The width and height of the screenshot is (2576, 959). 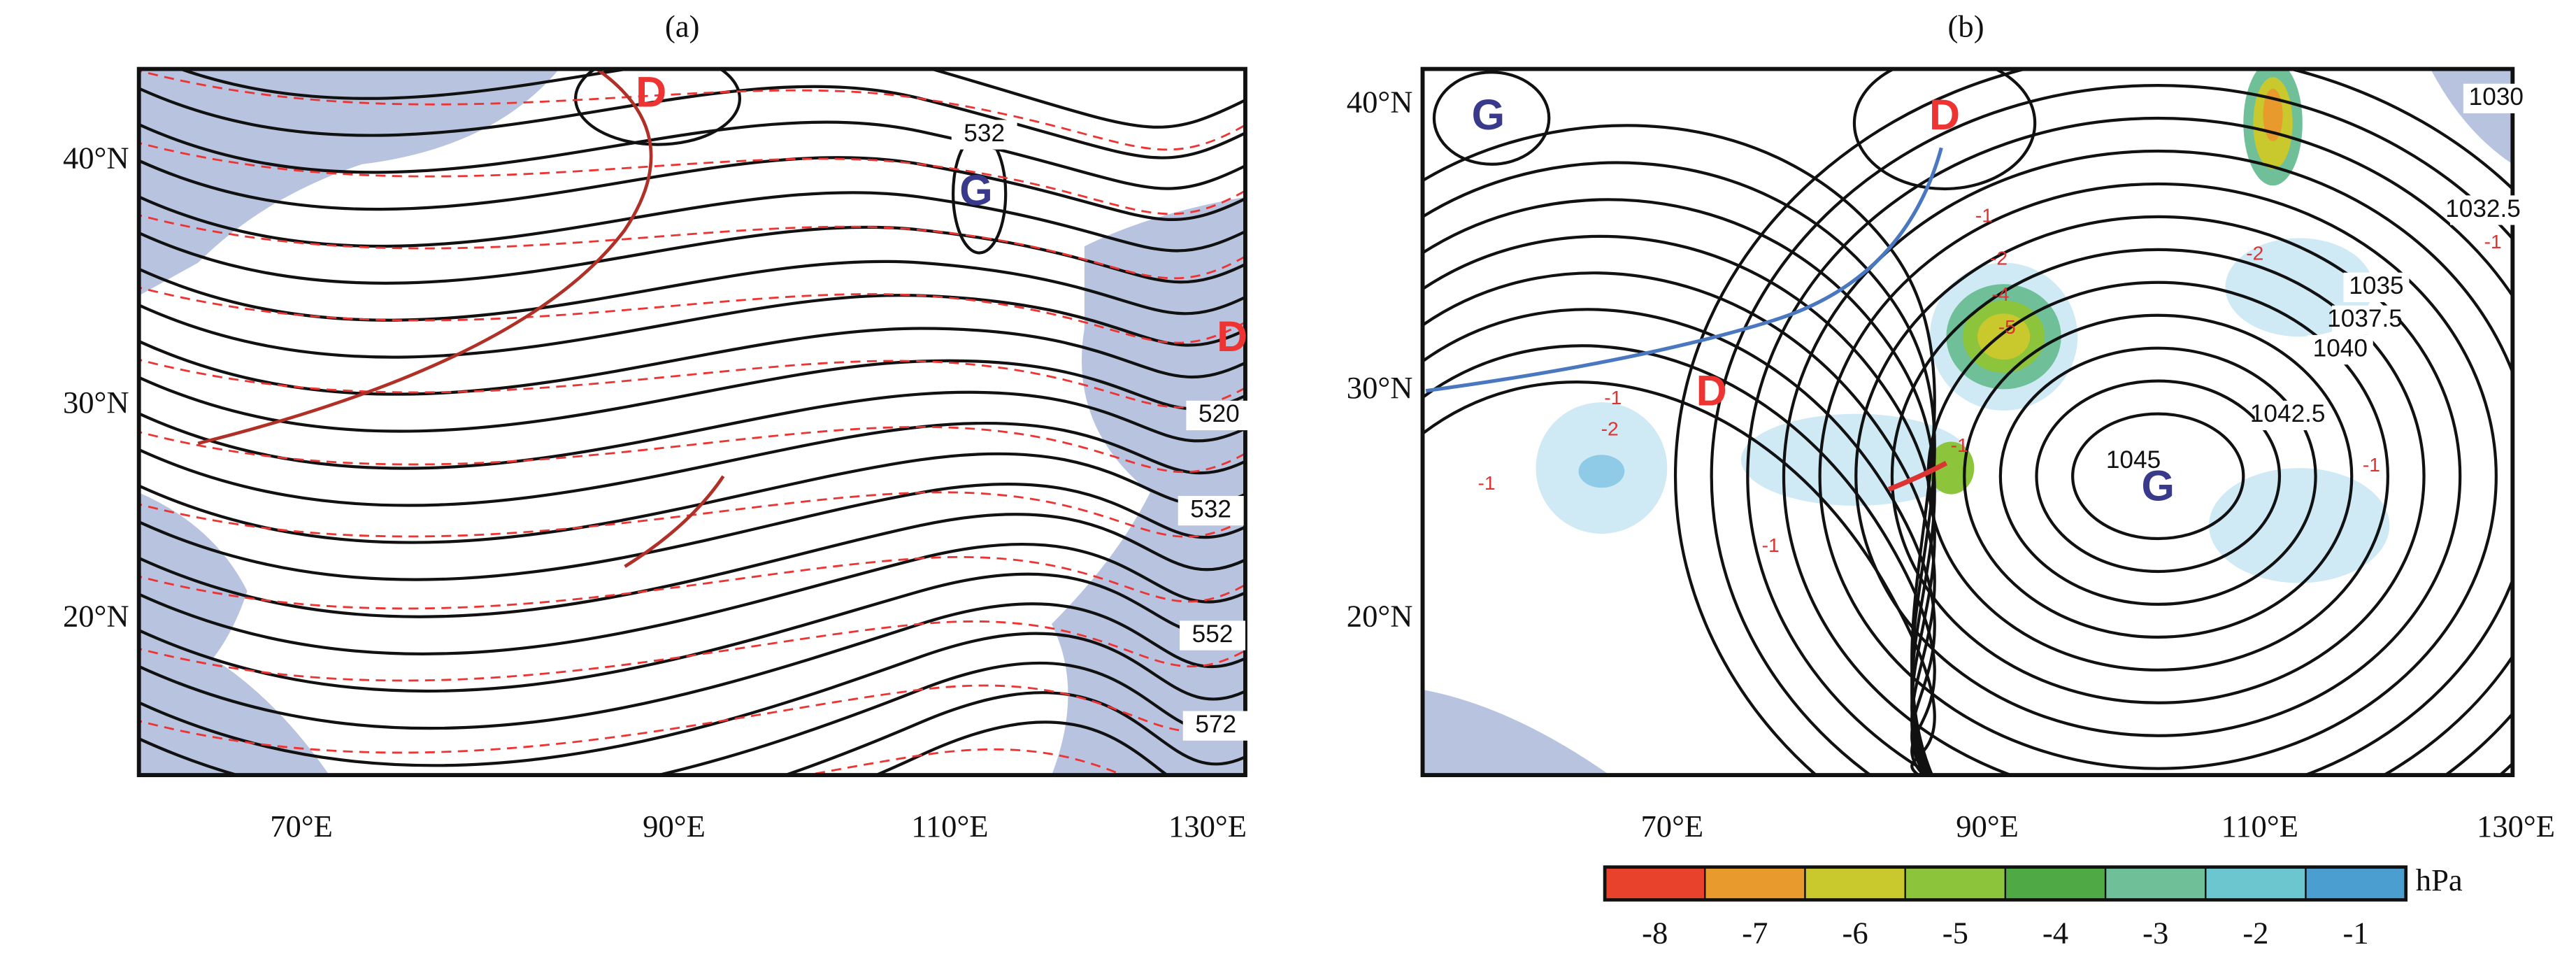 I want to click on contour-label: 552, so click(x=1212, y=634).